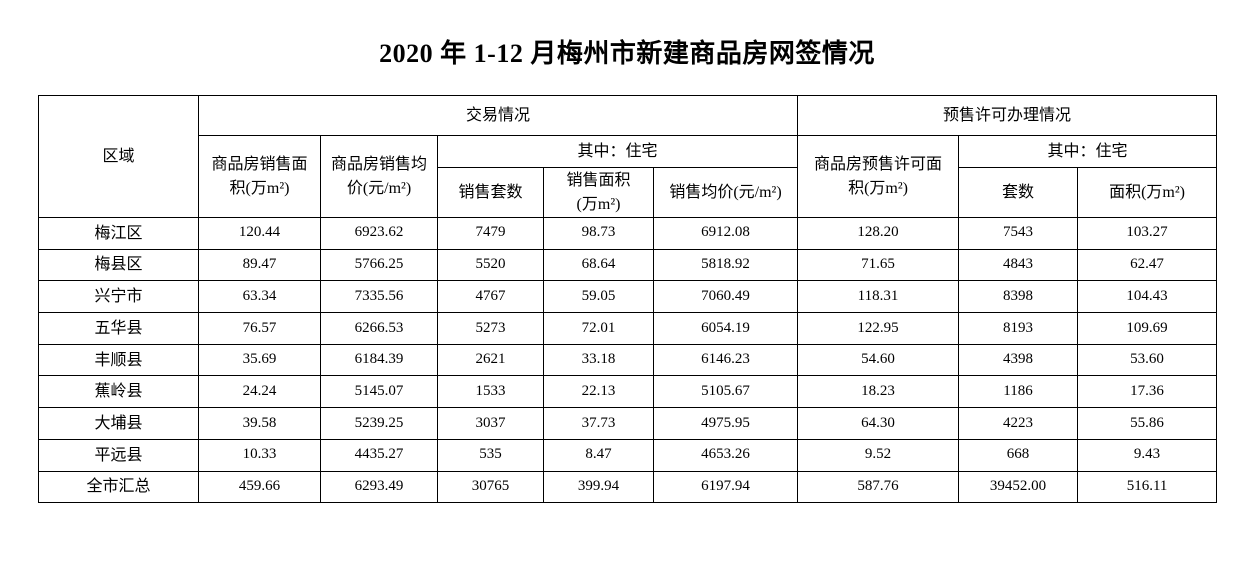 The height and width of the screenshot is (580, 1254). I want to click on value-cell: 8193, so click(1018, 328).